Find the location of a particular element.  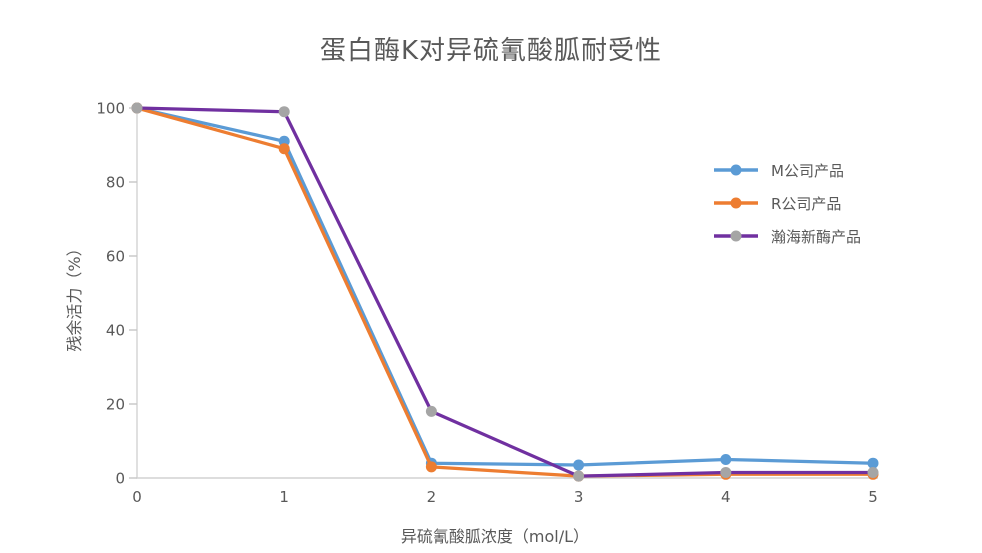

legend-item-series-m: M公司产品 is located at coordinates (786, 170).